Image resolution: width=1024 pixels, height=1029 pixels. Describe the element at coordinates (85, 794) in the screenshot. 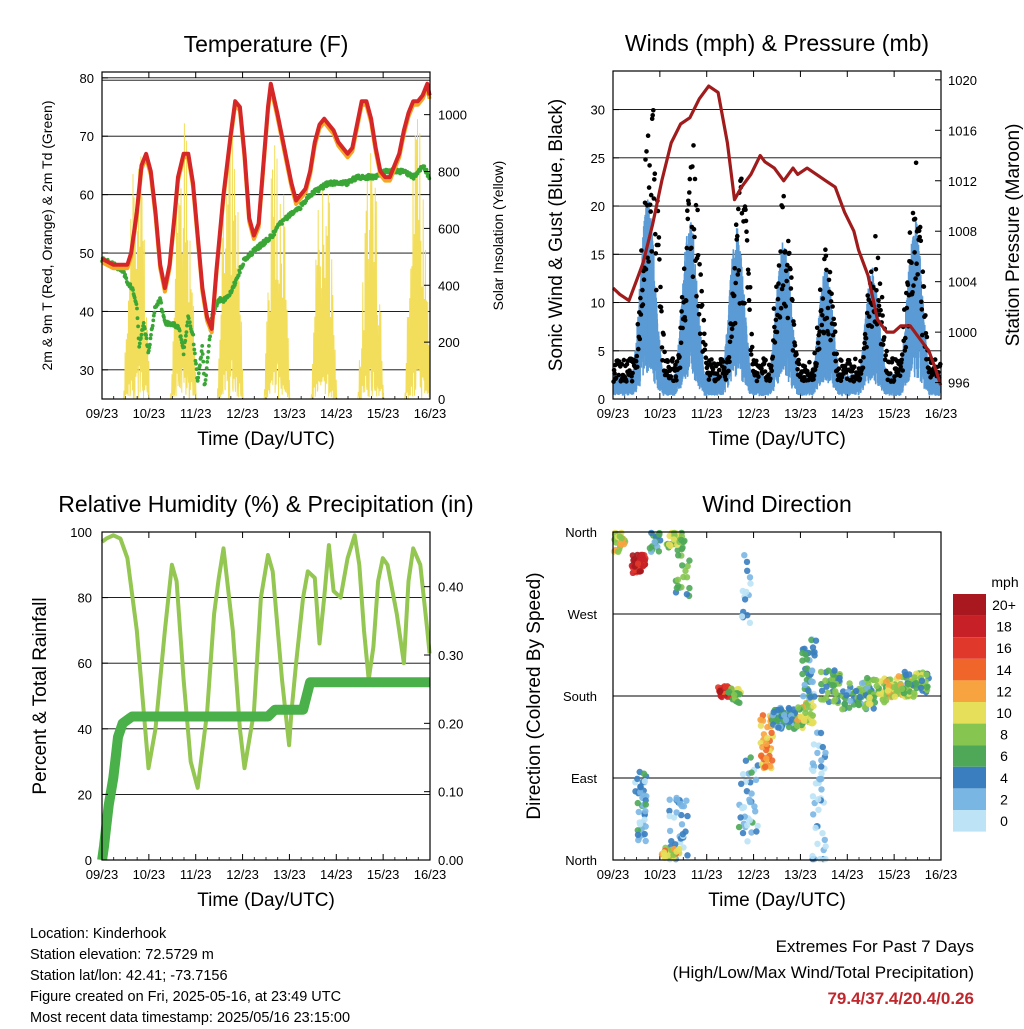

I see `y-tick-label: 20` at that location.